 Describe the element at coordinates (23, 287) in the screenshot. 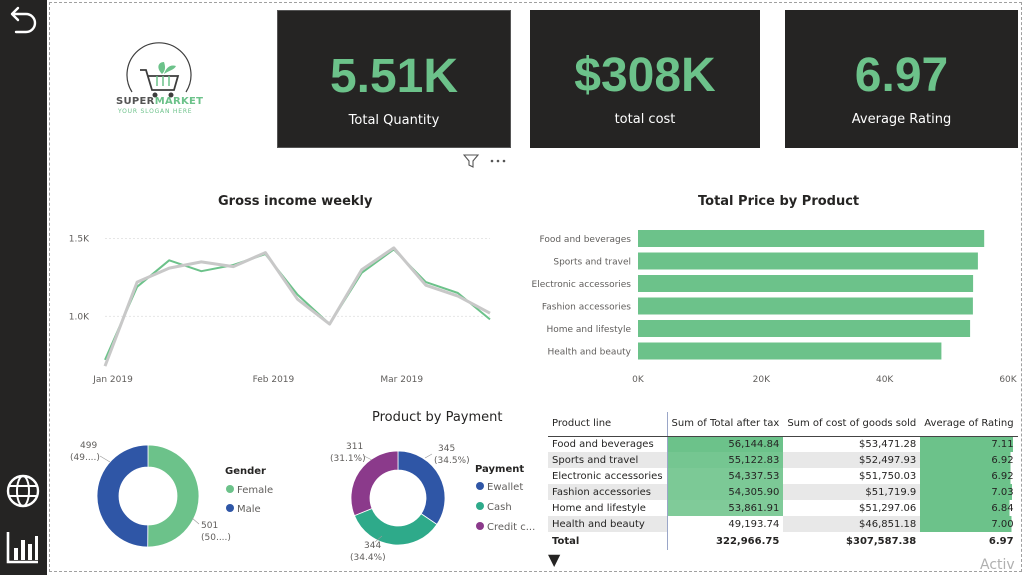

I see `left-nav-bar` at that location.